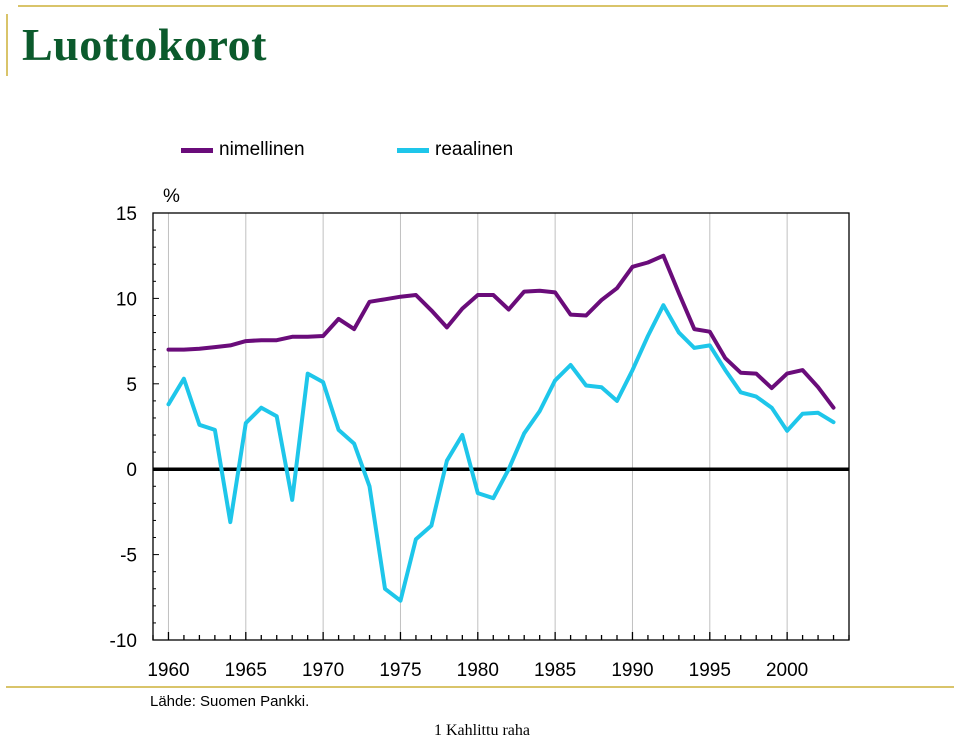  What do you see at coordinates (632, 670) in the screenshot?
I see `x-tick-label: 1990` at bounding box center [632, 670].